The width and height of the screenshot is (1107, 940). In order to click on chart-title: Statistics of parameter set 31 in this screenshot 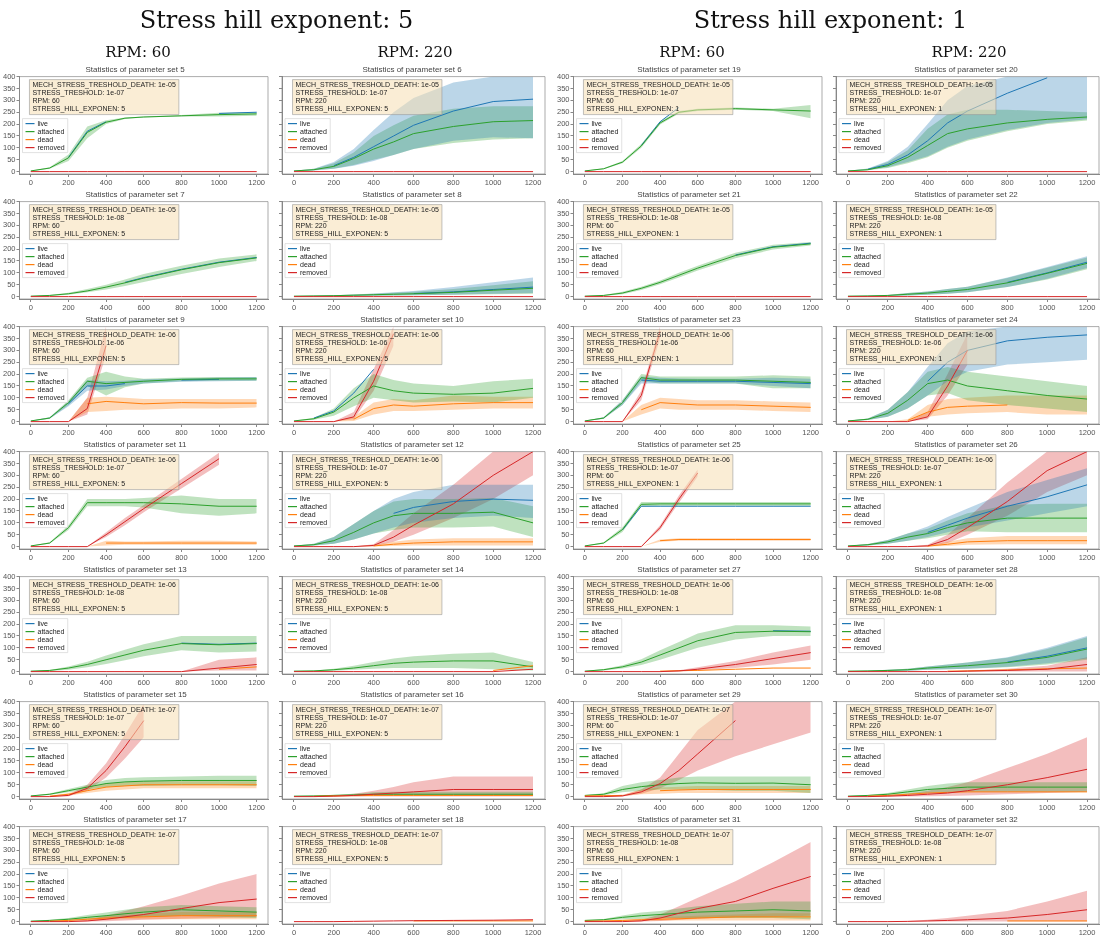, I will do `click(689, 819)`.